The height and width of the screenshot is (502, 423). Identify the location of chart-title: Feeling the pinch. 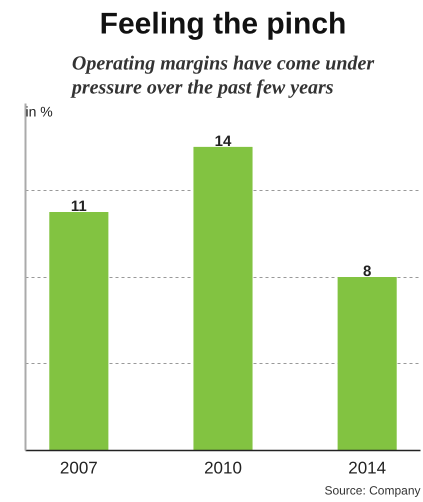
(223, 24).